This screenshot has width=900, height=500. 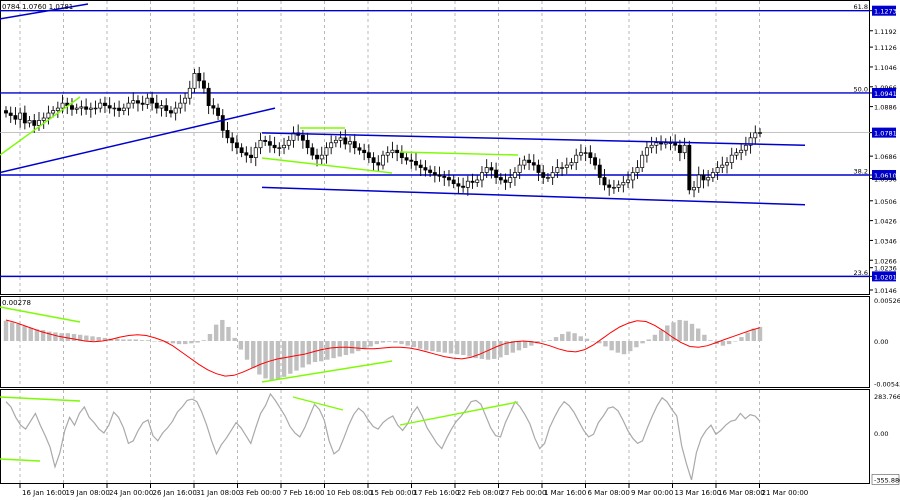 I want to click on price-label: 1.1273, so click(x=885, y=12).